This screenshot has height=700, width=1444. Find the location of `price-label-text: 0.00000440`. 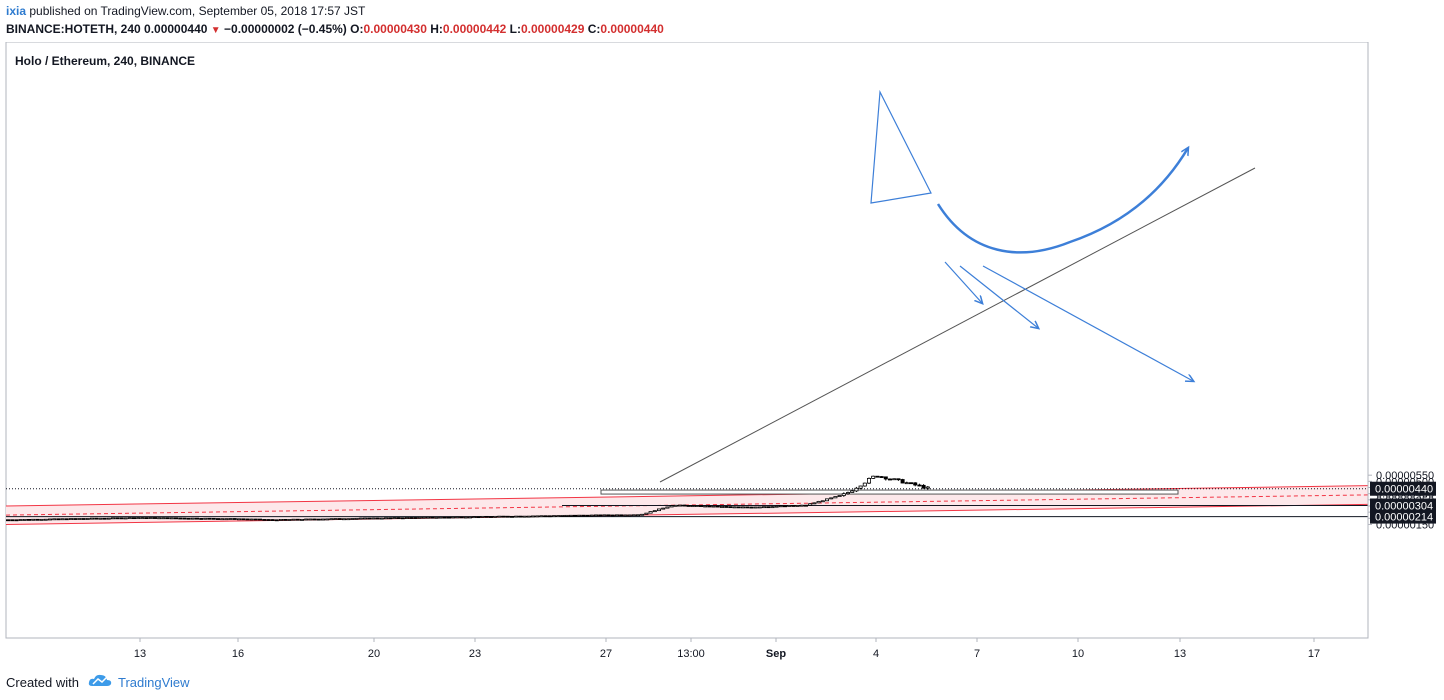

price-label-text: 0.00000440 is located at coordinates (1404, 490).